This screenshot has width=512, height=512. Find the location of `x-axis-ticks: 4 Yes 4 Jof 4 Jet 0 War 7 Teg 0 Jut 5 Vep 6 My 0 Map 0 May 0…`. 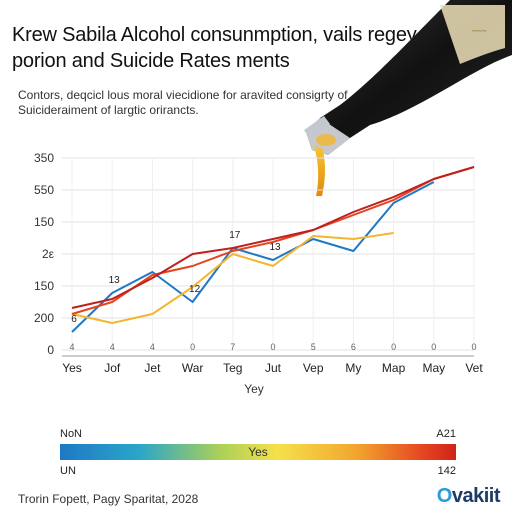

x-axis-ticks: 4 Yes 4 Jof 4 Jet 0 War 7 Teg 0 Jut 5 Vep 6 My 0 Map 0 May 0… is located at coordinates (272, 358).